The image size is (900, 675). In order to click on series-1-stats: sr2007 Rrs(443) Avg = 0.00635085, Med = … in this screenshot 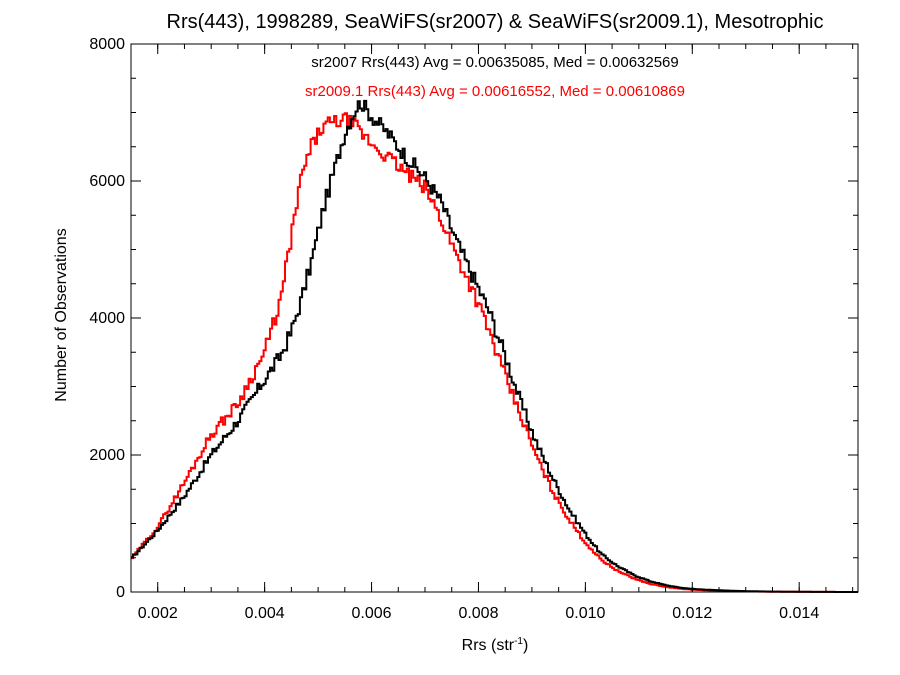, I will do `click(495, 62)`.